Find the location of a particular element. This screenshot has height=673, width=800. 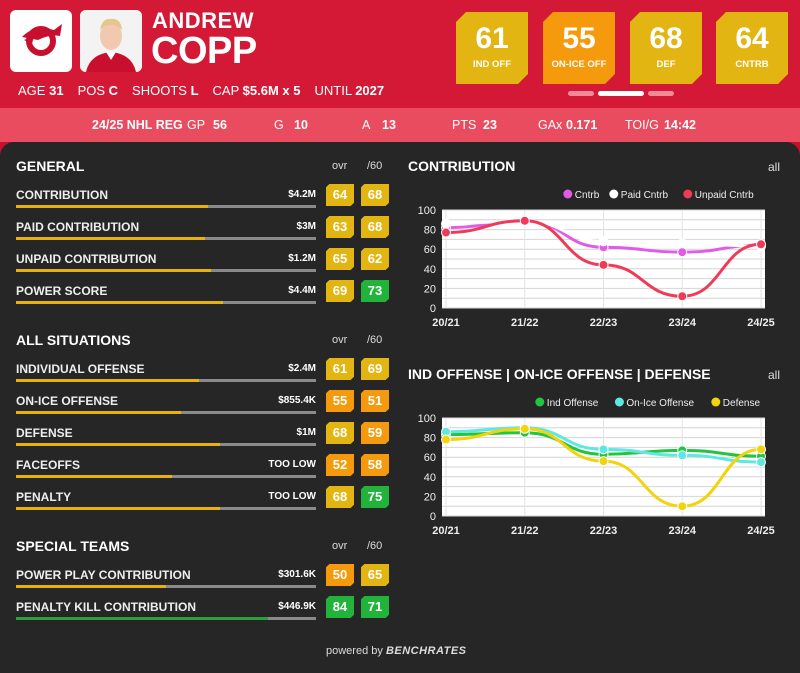

rating-row-value: $1.2M is located at coordinates (302, 258).